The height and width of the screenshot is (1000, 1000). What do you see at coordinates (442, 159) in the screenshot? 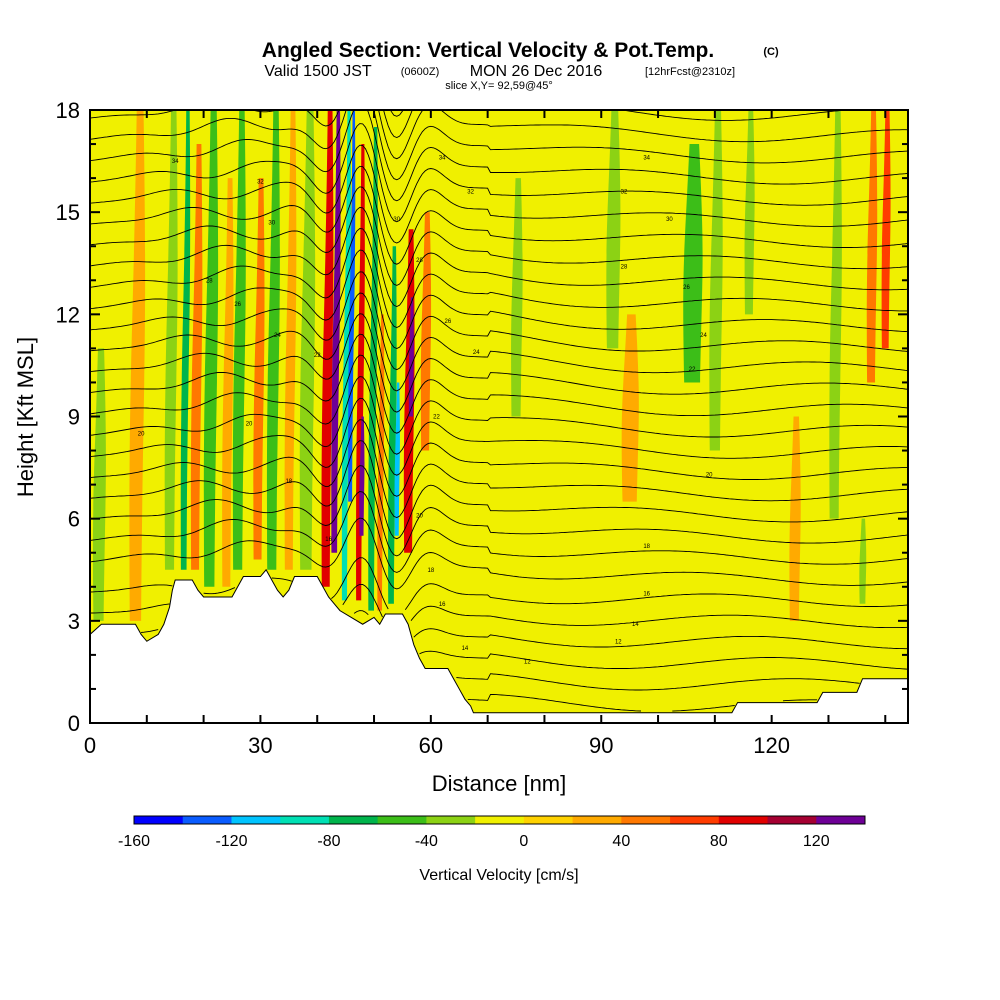
I see `theta-label-10: 34` at bounding box center [442, 159].